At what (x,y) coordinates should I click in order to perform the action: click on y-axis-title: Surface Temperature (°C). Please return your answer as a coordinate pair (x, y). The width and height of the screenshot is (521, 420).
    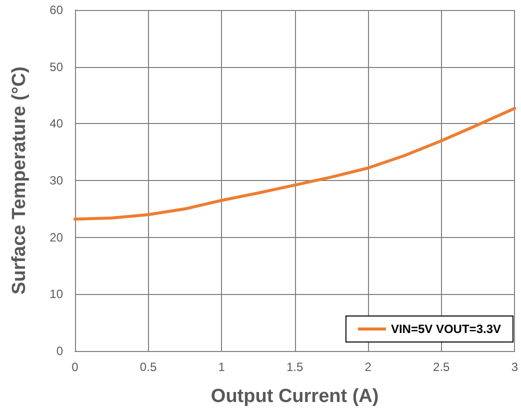
    Looking at the image, I should click on (19, 180).